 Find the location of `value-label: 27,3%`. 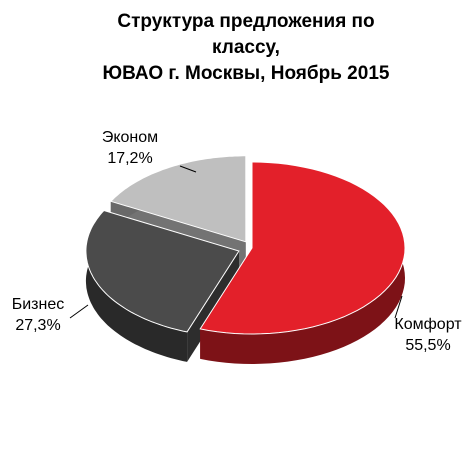

value-label: 27,3% is located at coordinates (37, 325).